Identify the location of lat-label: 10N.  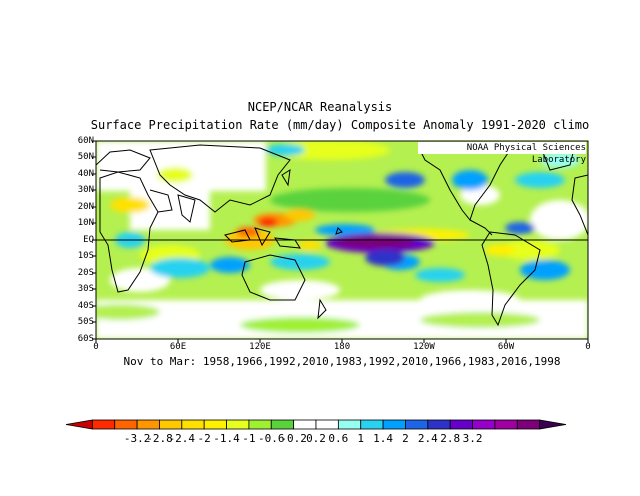
(85, 223).